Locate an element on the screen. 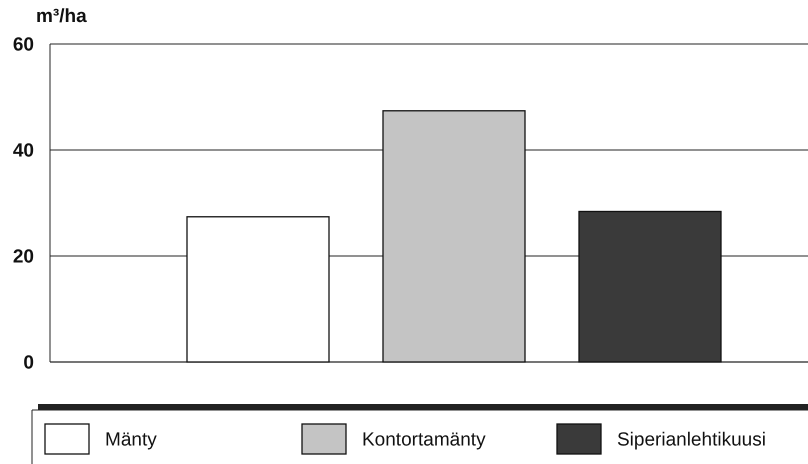 The width and height of the screenshot is (808, 464). y-tick-label: 60 is located at coordinates (23, 45).